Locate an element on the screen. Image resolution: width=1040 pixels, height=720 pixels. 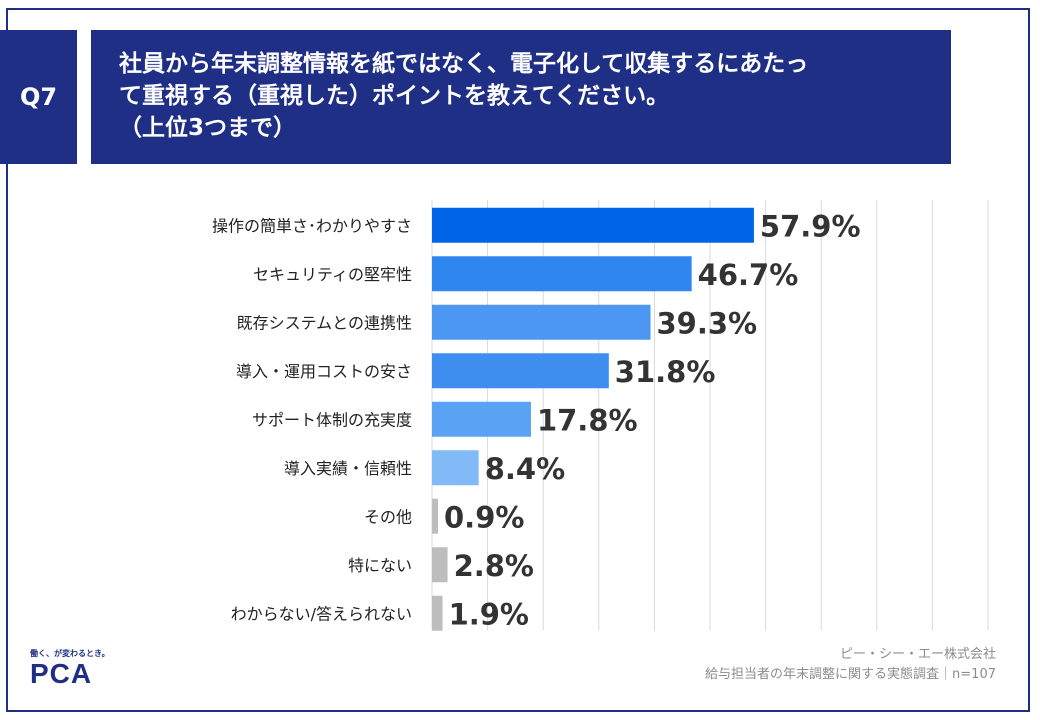
value-label: 2.8% is located at coordinates (494, 566).